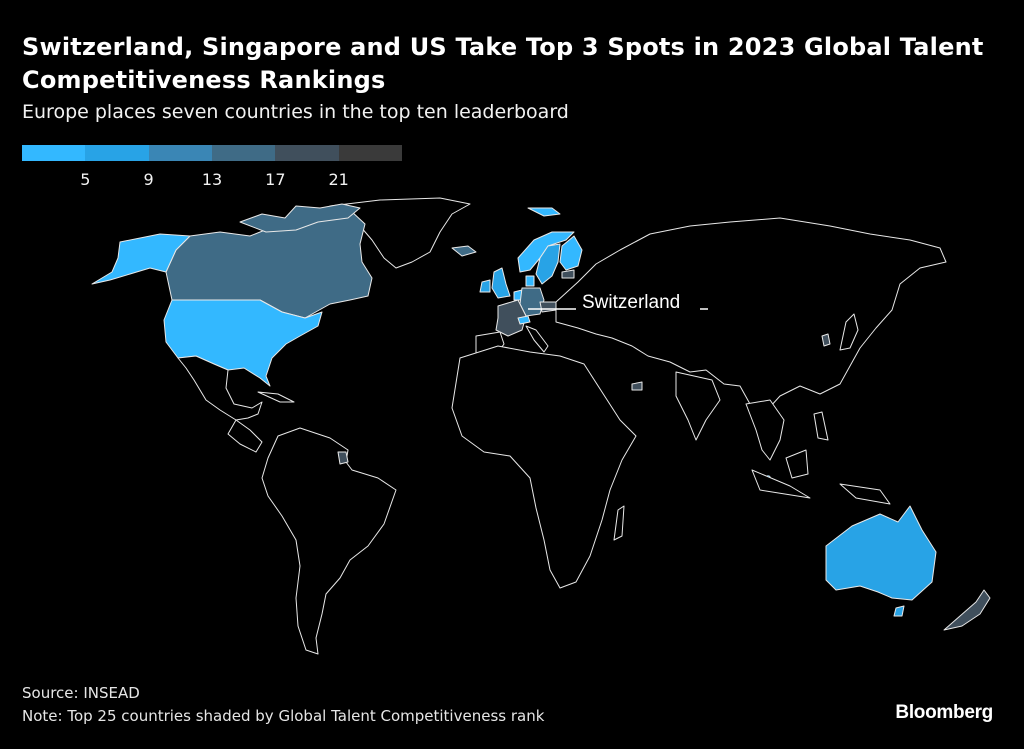  What do you see at coordinates (511, 318) in the screenshot?
I see `france` at bounding box center [511, 318].